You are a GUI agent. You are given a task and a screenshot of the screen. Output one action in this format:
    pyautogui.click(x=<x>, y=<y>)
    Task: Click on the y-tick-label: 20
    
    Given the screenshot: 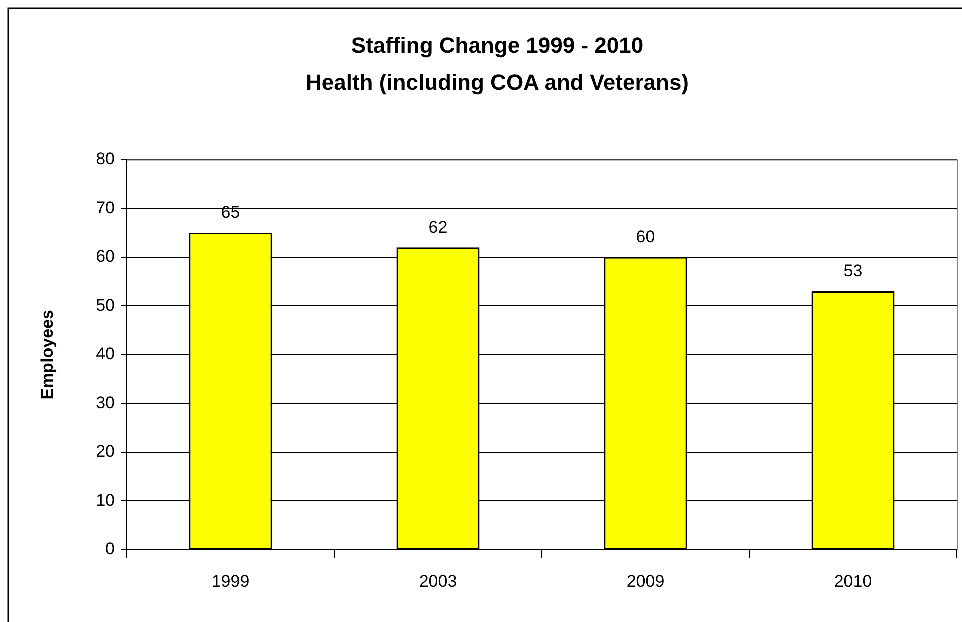 What is the action you would take?
    pyautogui.click(x=105, y=452)
    